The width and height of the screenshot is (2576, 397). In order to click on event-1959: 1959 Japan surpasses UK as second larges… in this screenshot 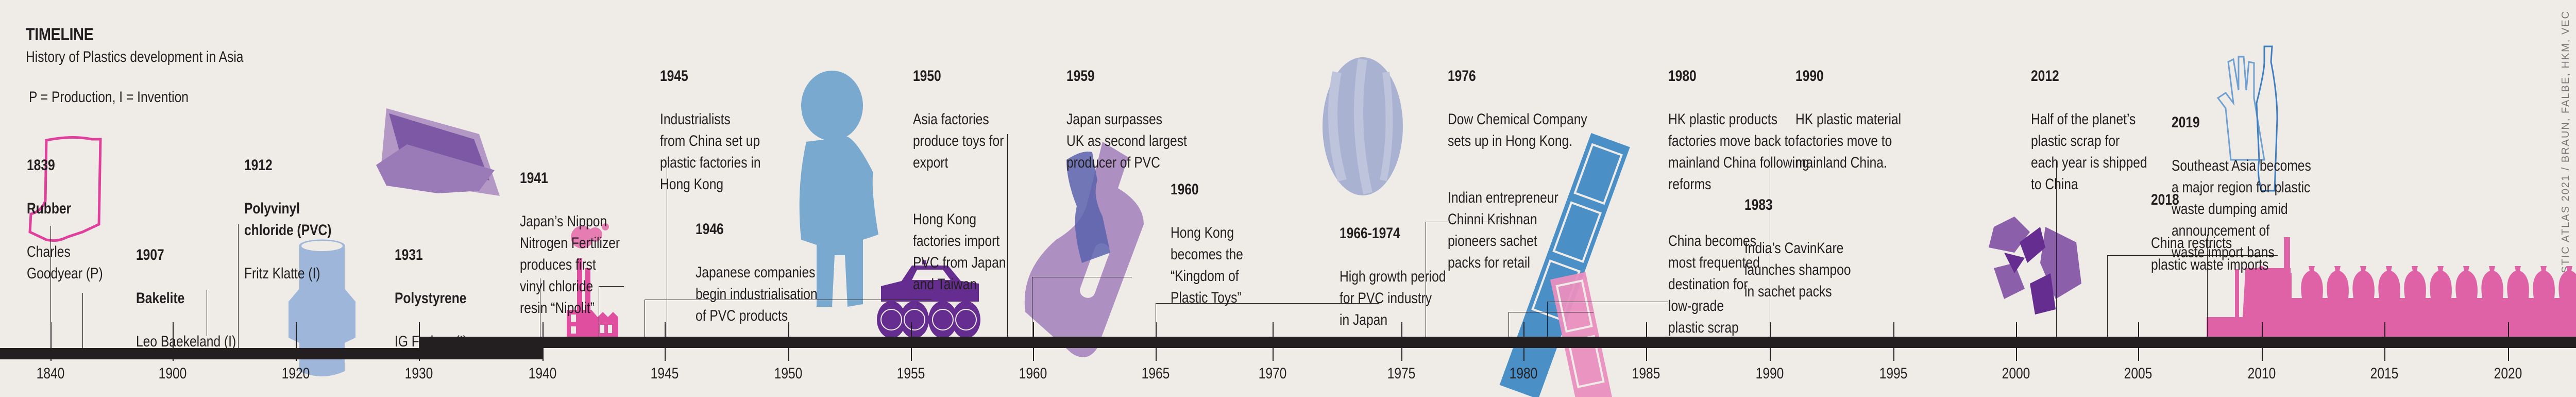, I will do `click(1126, 120)`.